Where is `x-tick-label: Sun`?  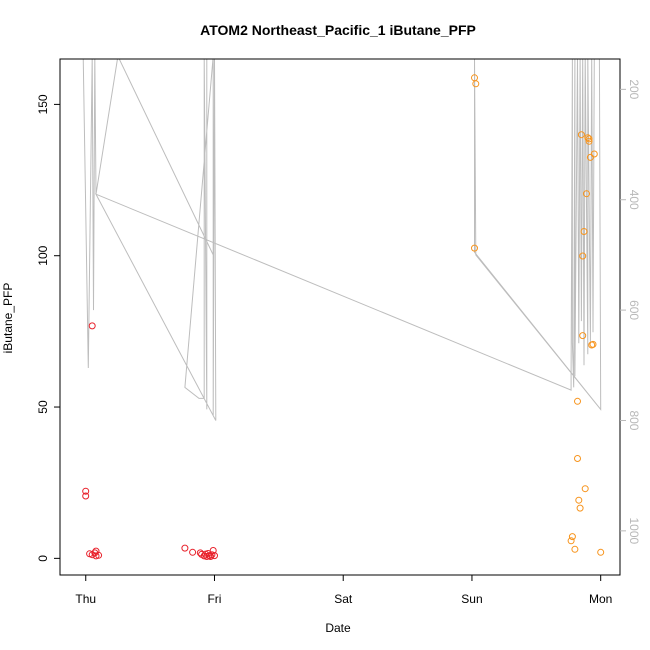 x-tick-label: Sun is located at coordinates (471, 599).